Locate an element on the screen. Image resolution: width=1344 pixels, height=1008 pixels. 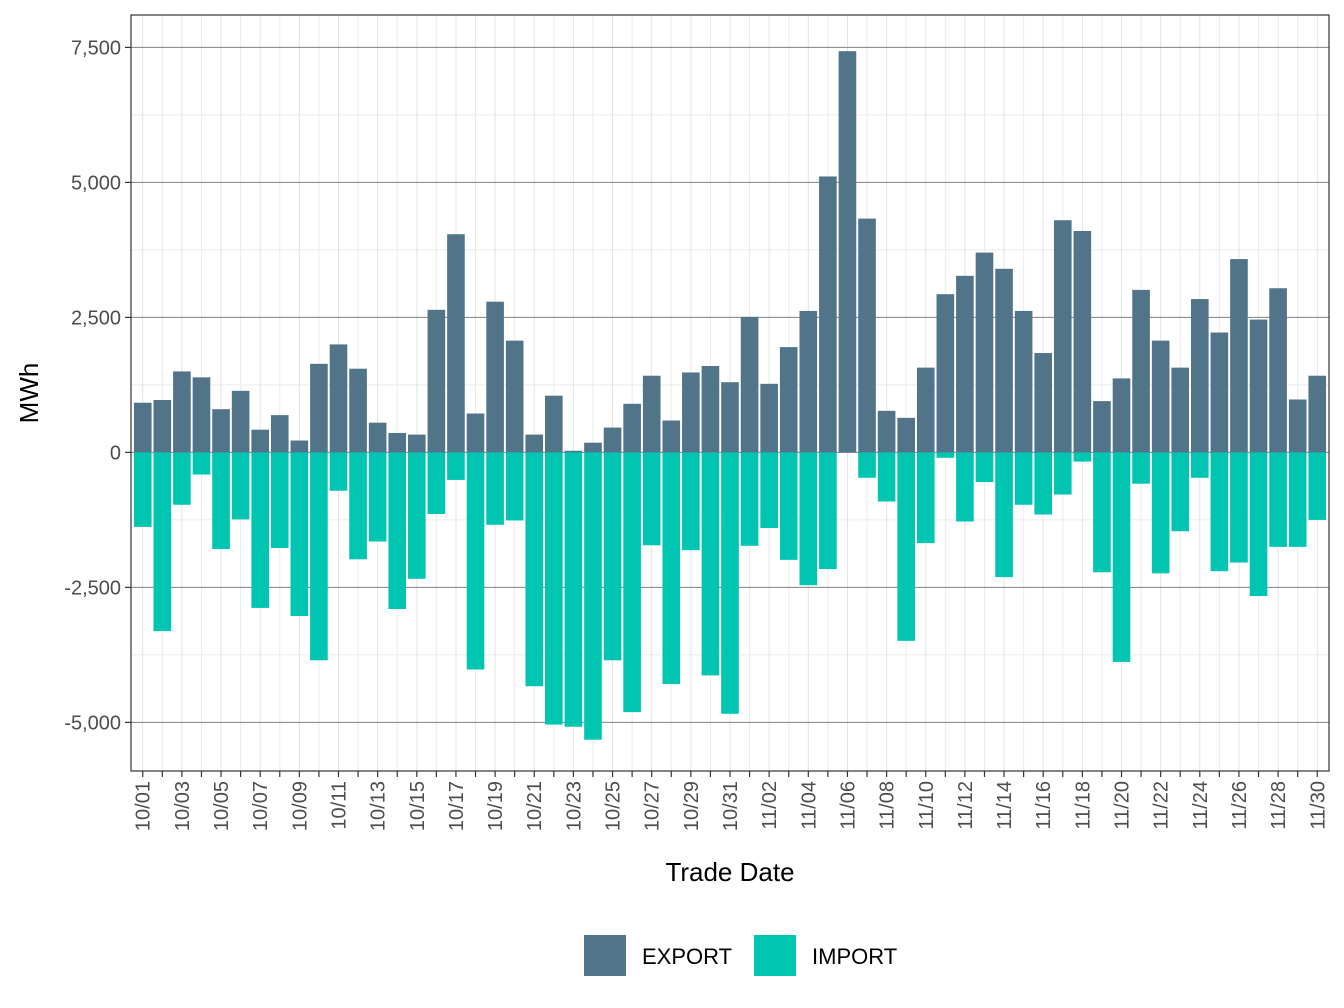
bar-export-10/24 is located at coordinates (593, 447).